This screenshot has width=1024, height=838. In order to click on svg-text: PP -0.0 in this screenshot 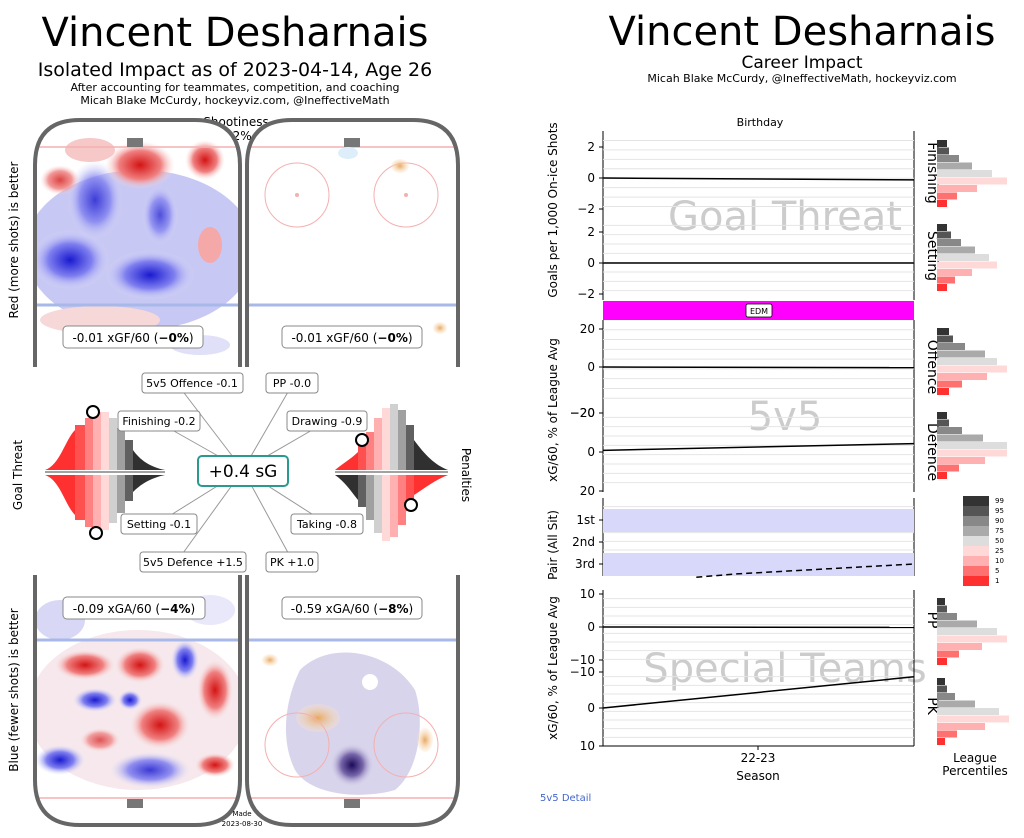, I will do `click(292, 383)`.